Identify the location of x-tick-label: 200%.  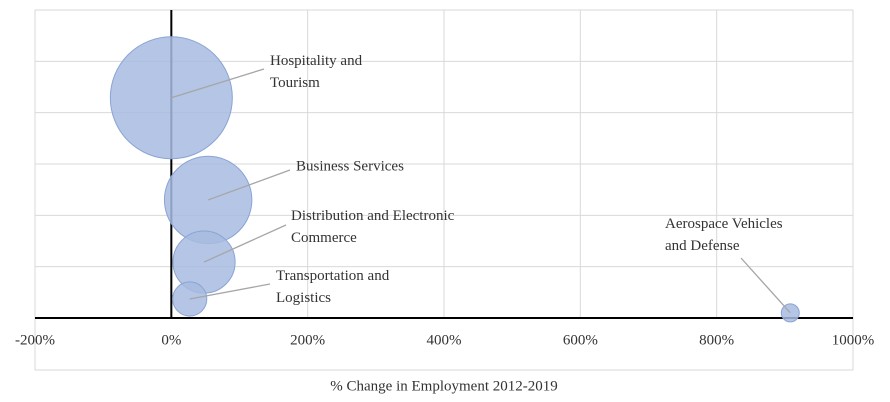
(307, 340).